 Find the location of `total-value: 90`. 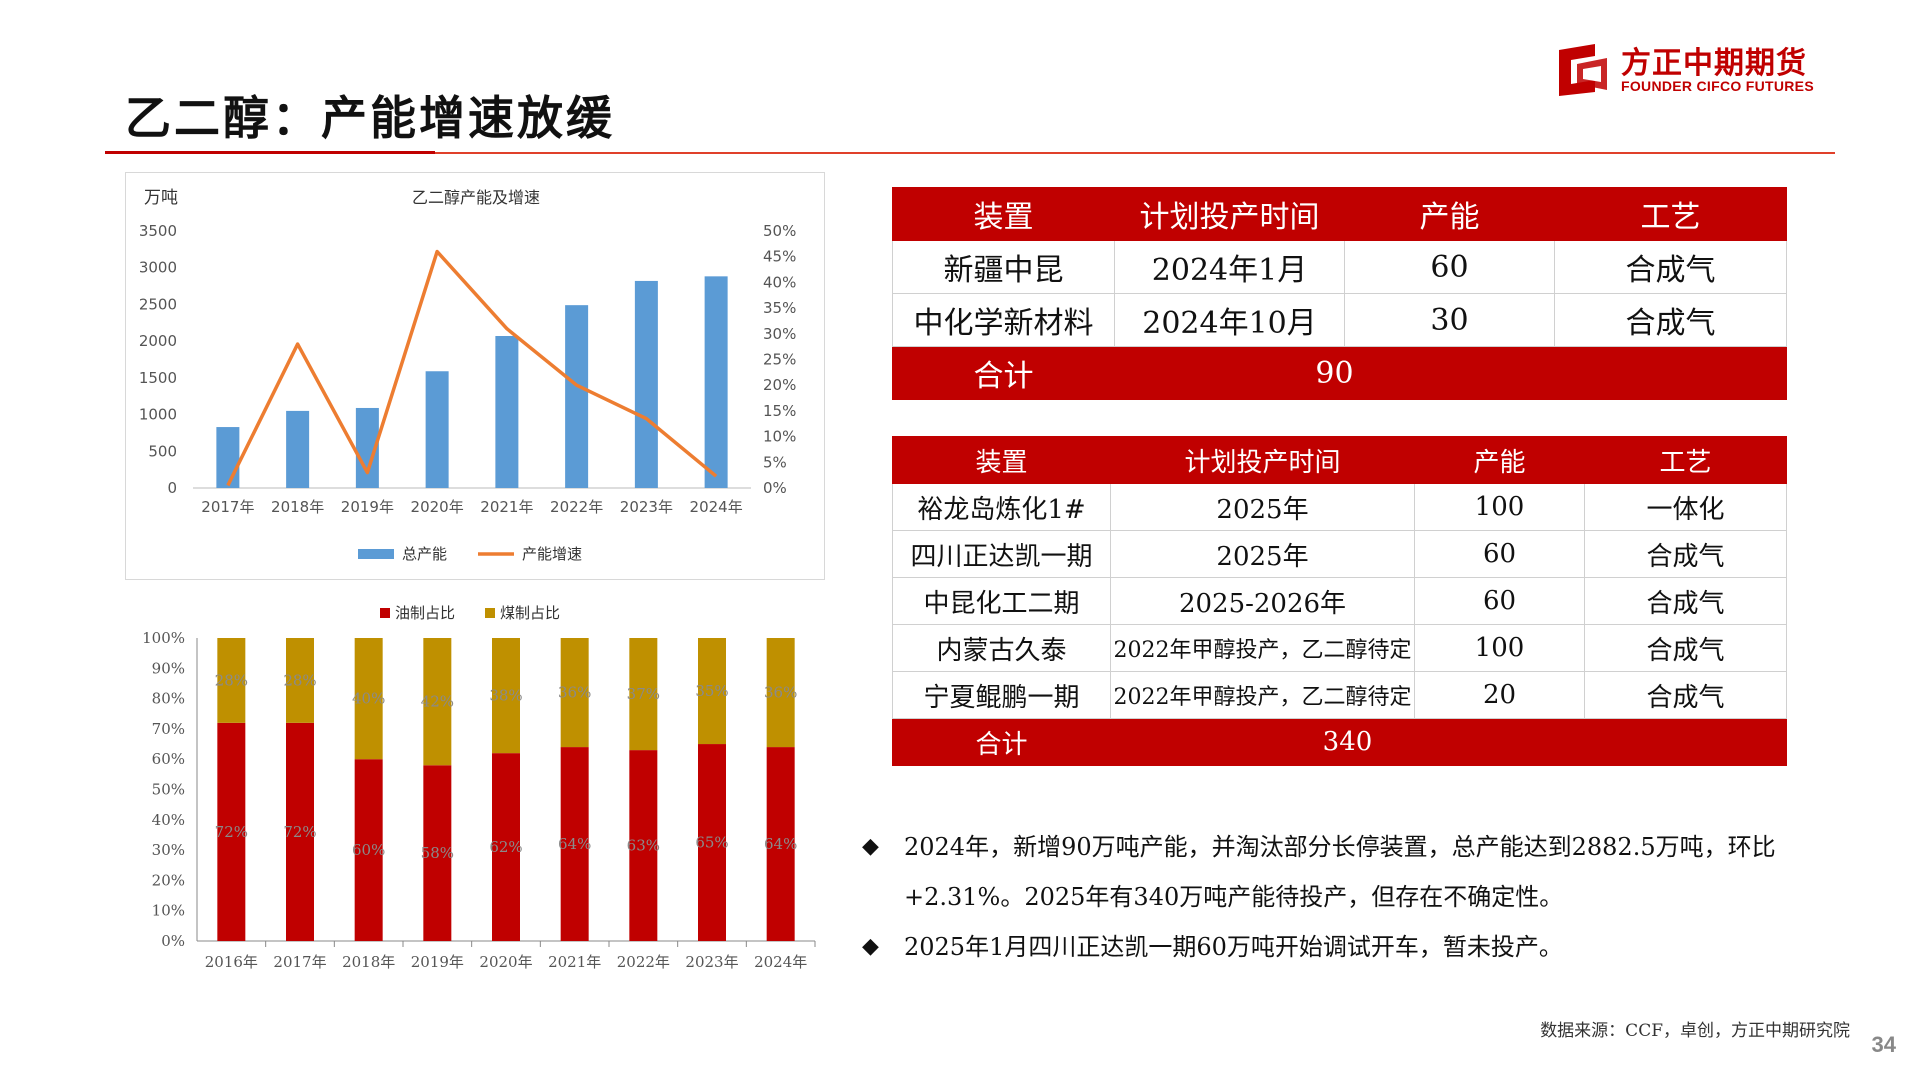

total-value: 90 is located at coordinates (1334, 373).